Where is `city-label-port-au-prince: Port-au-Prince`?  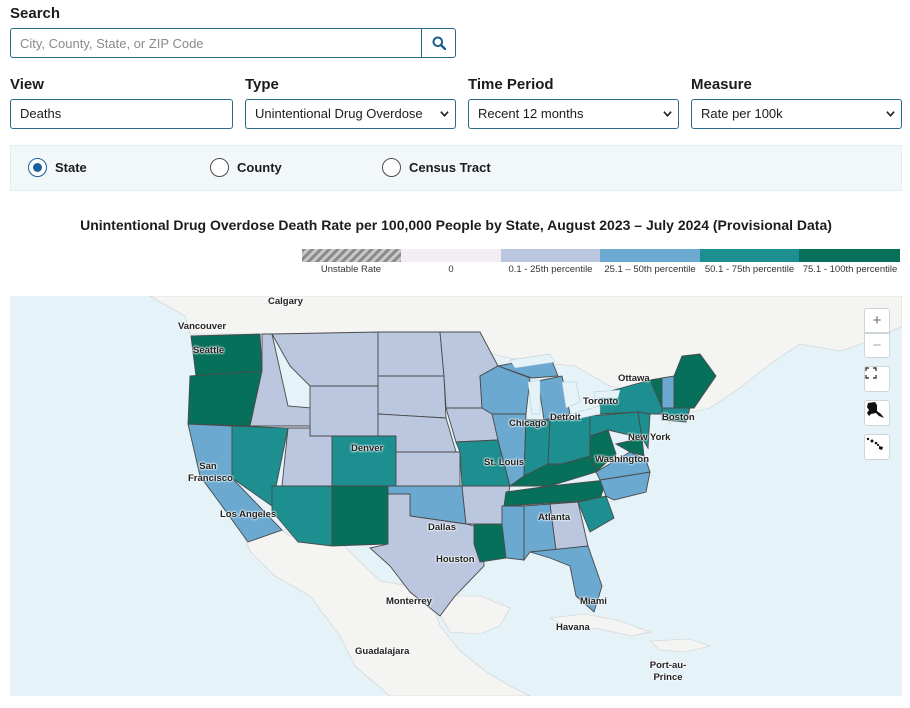 city-label-port-au-prince: Port-au-Prince is located at coordinates (668, 672).